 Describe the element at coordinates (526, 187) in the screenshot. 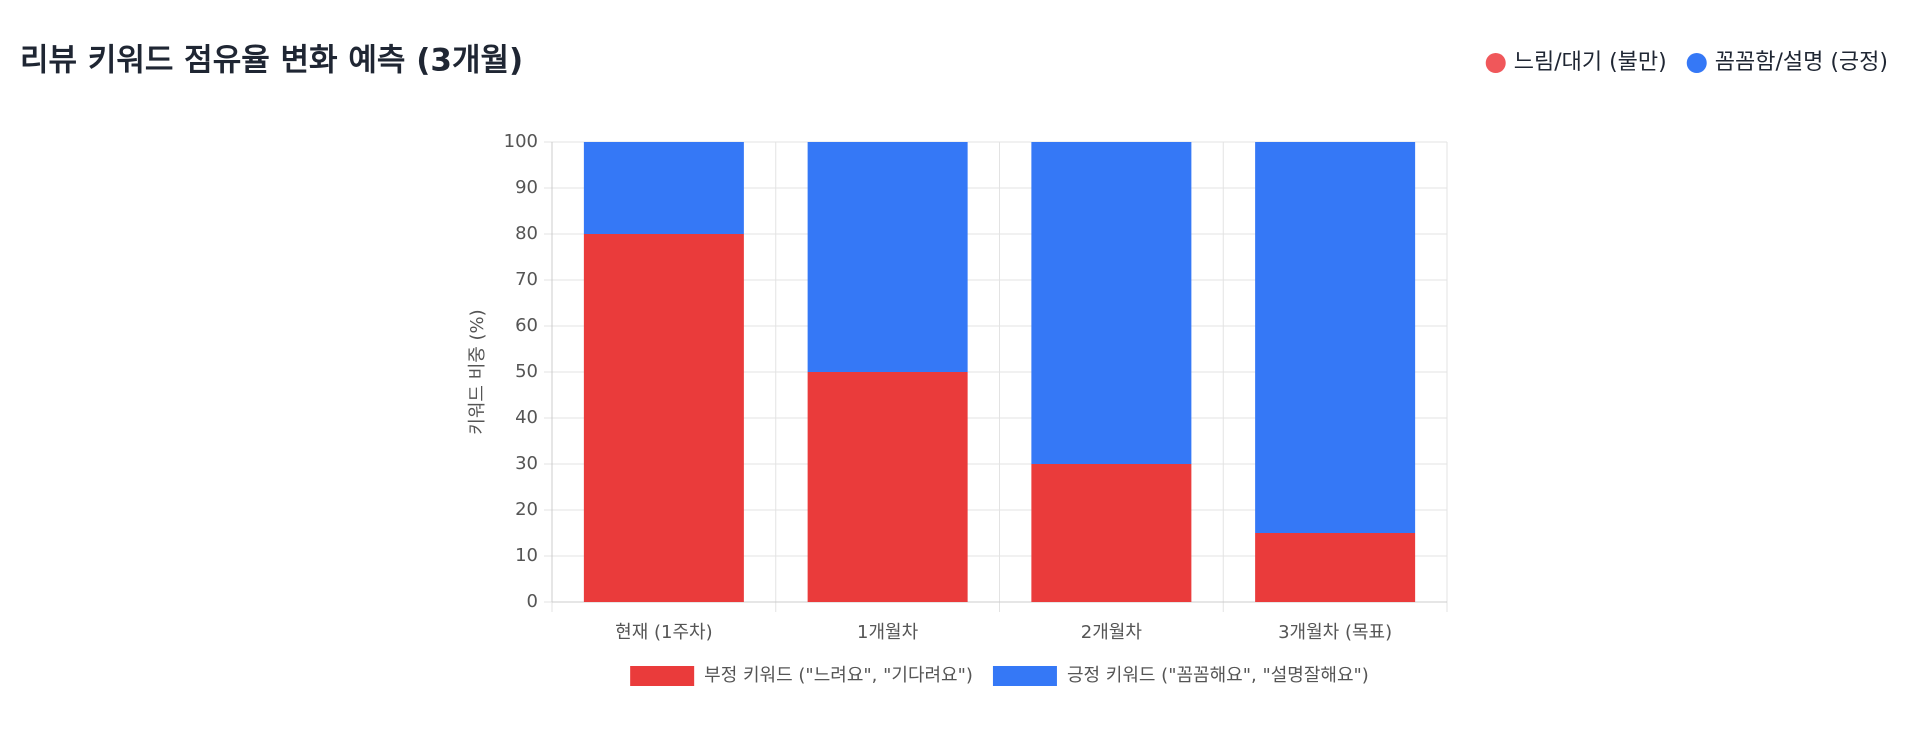

I see `y-tick-label: 90` at that location.